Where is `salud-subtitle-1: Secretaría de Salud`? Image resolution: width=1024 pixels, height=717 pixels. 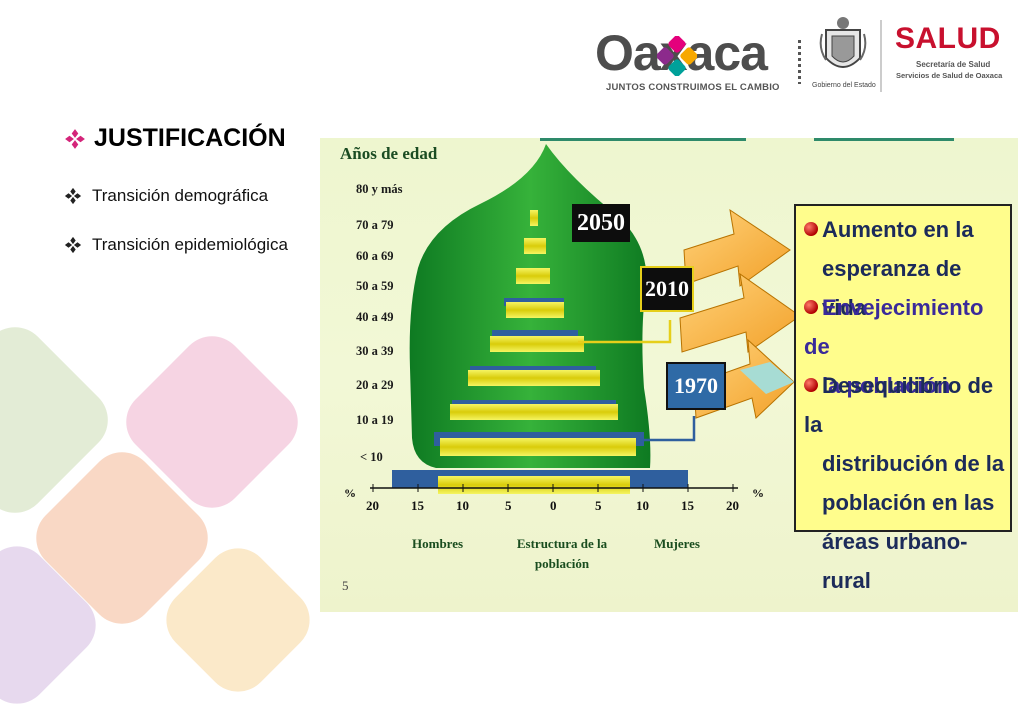 salud-subtitle-1: Secretaría de Salud is located at coordinates (953, 64).